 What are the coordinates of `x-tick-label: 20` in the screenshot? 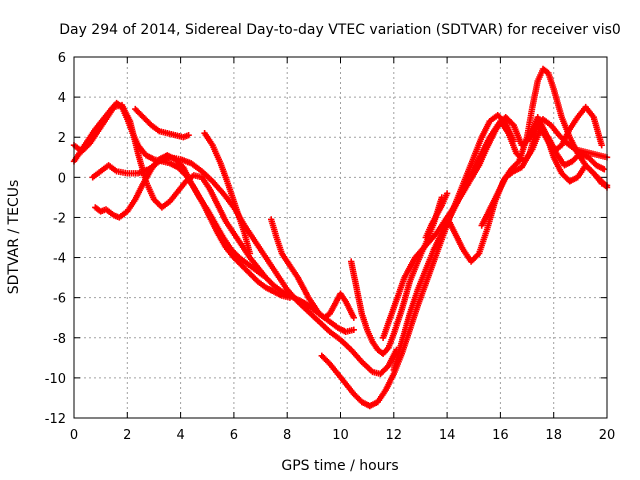 It's located at (607, 435).